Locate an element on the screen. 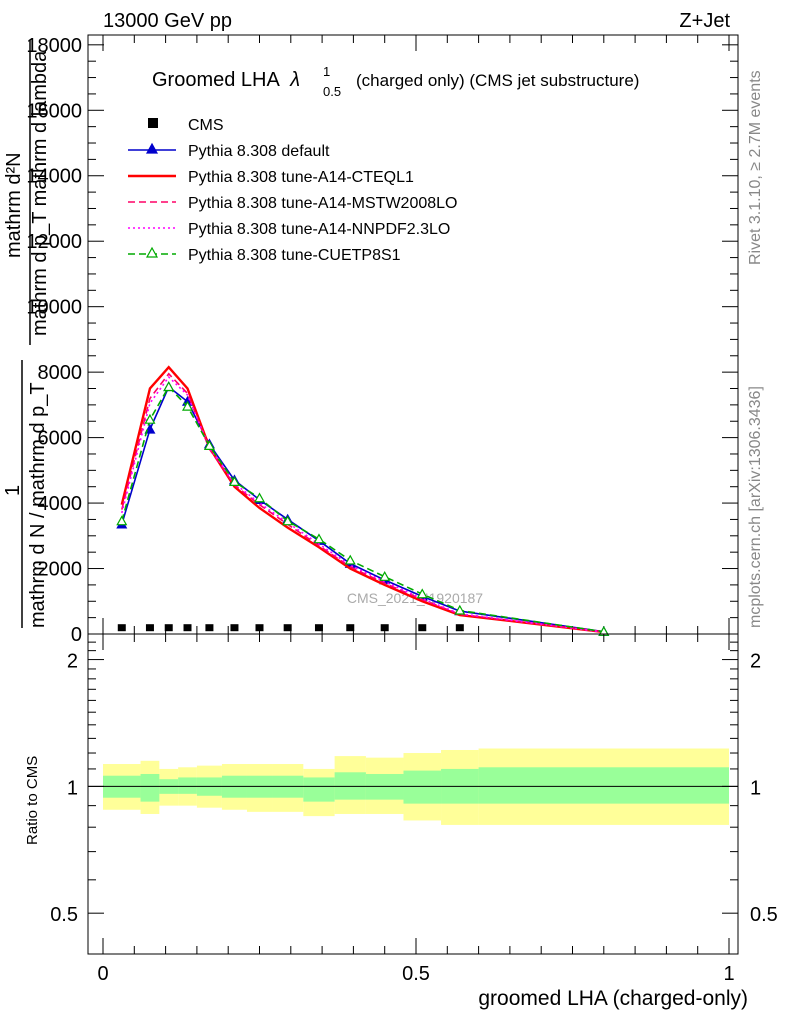  legend-label: Pythia 8.308 tune-A14-CTEQL1 is located at coordinates (301, 177).